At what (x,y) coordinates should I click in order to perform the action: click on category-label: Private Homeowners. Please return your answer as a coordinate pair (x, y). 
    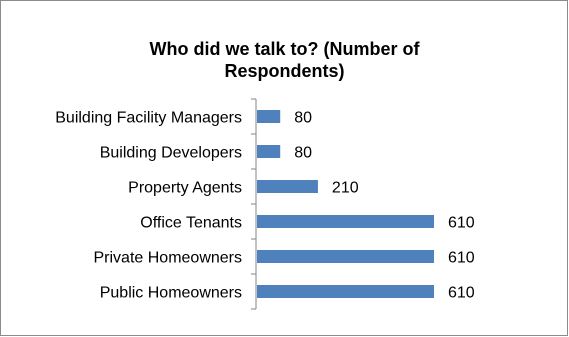
    Looking at the image, I should click on (168, 258).